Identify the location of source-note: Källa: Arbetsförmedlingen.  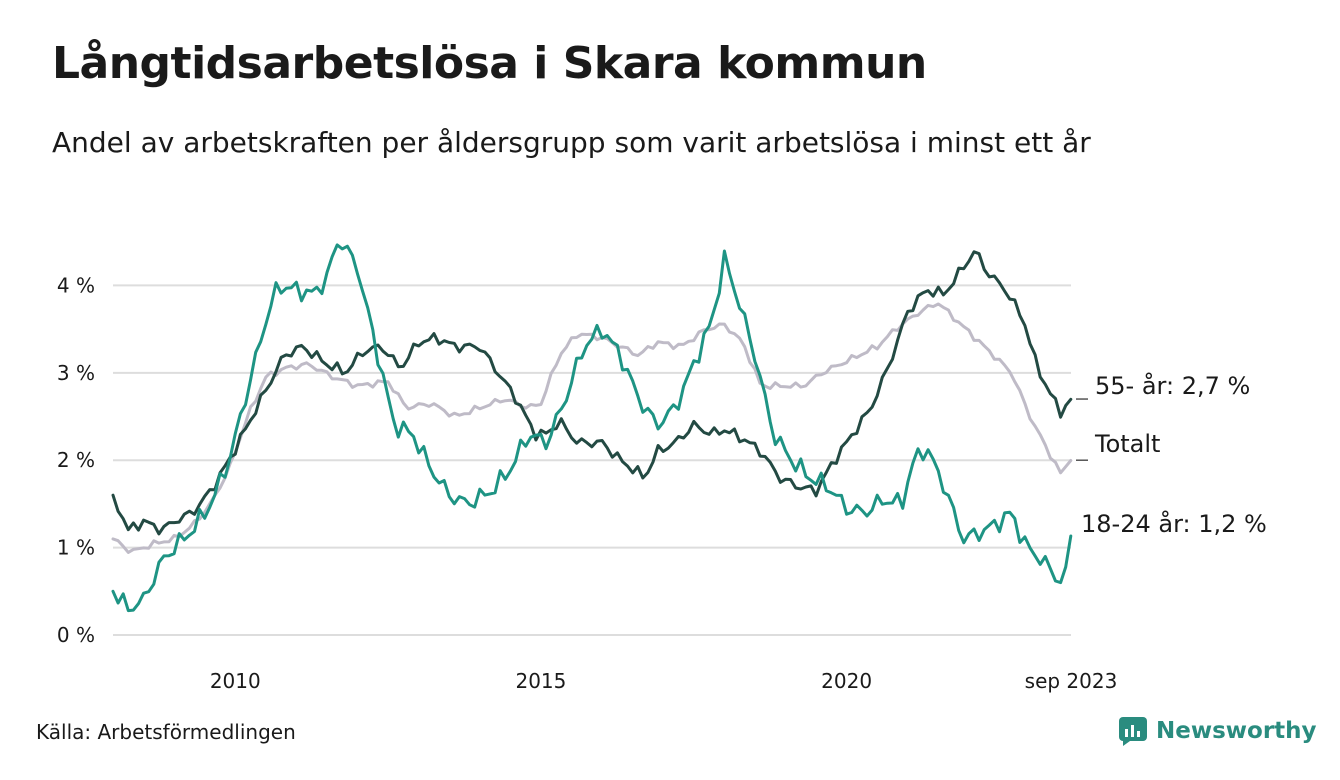
(166, 732).